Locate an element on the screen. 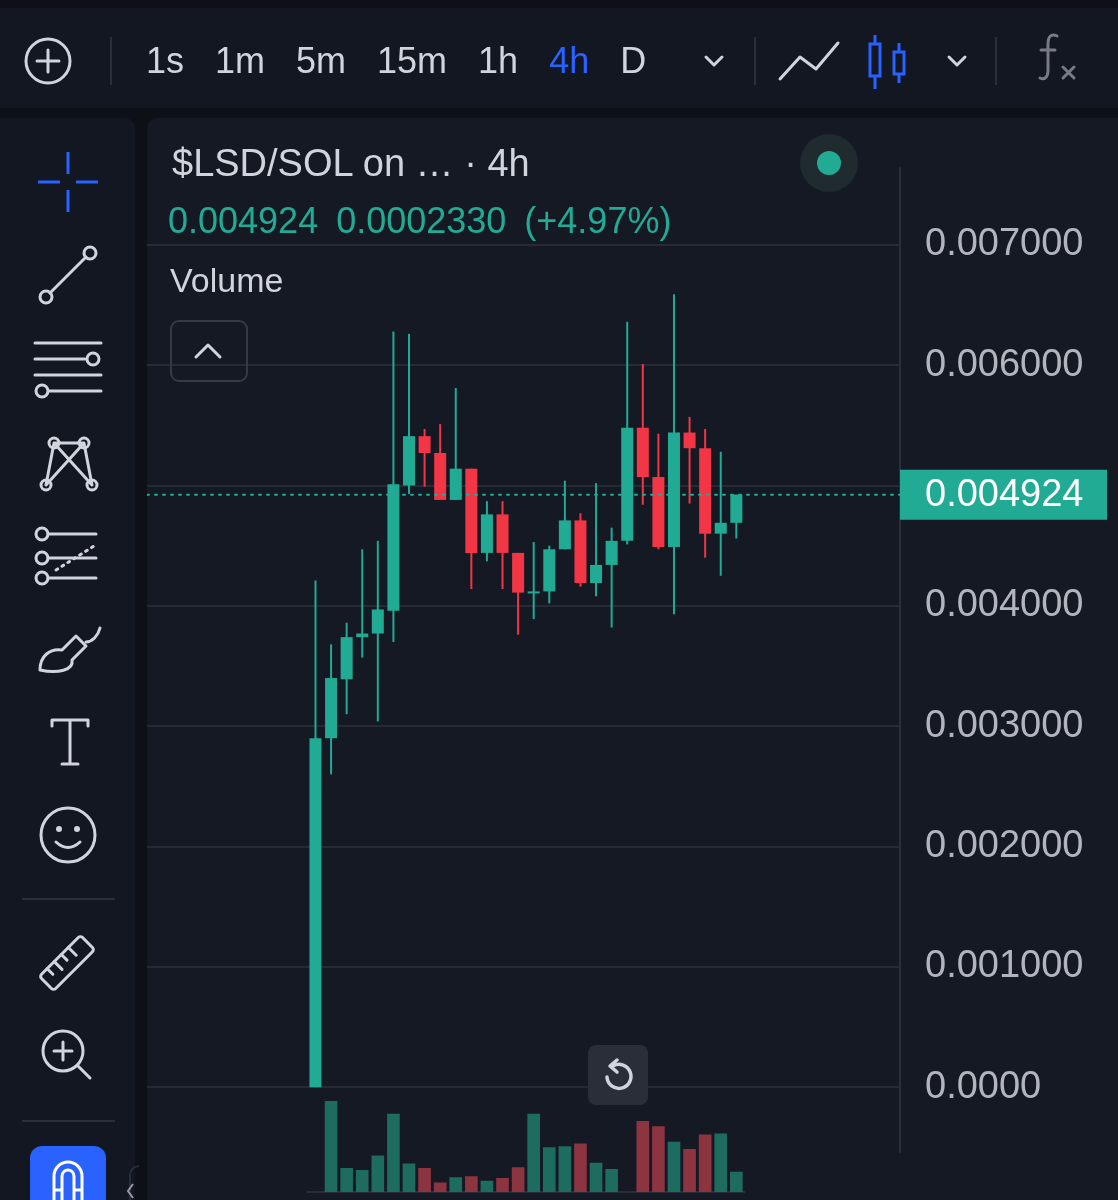 The height and width of the screenshot is (1200, 1118). y-tick-label: 0.004000 is located at coordinates (1004, 603).